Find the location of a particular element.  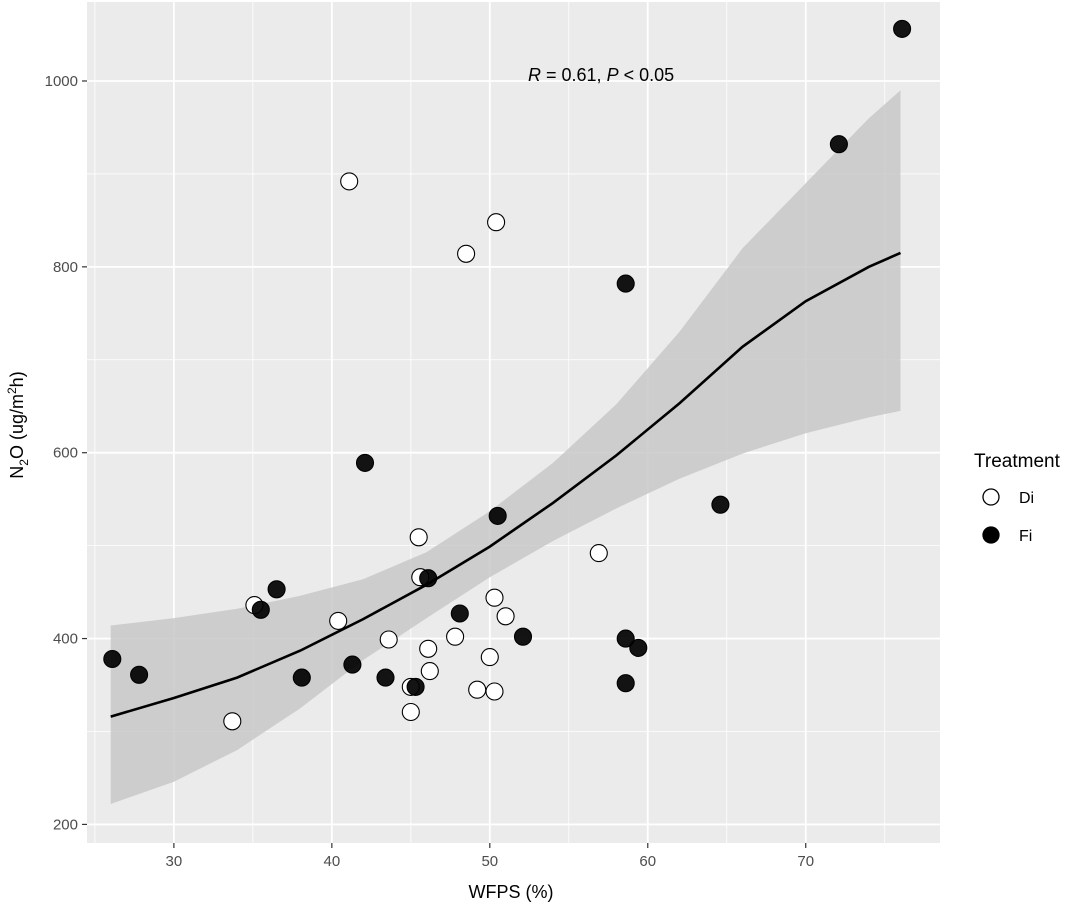

legend-label-fi: Fi is located at coordinates (1025, 536).